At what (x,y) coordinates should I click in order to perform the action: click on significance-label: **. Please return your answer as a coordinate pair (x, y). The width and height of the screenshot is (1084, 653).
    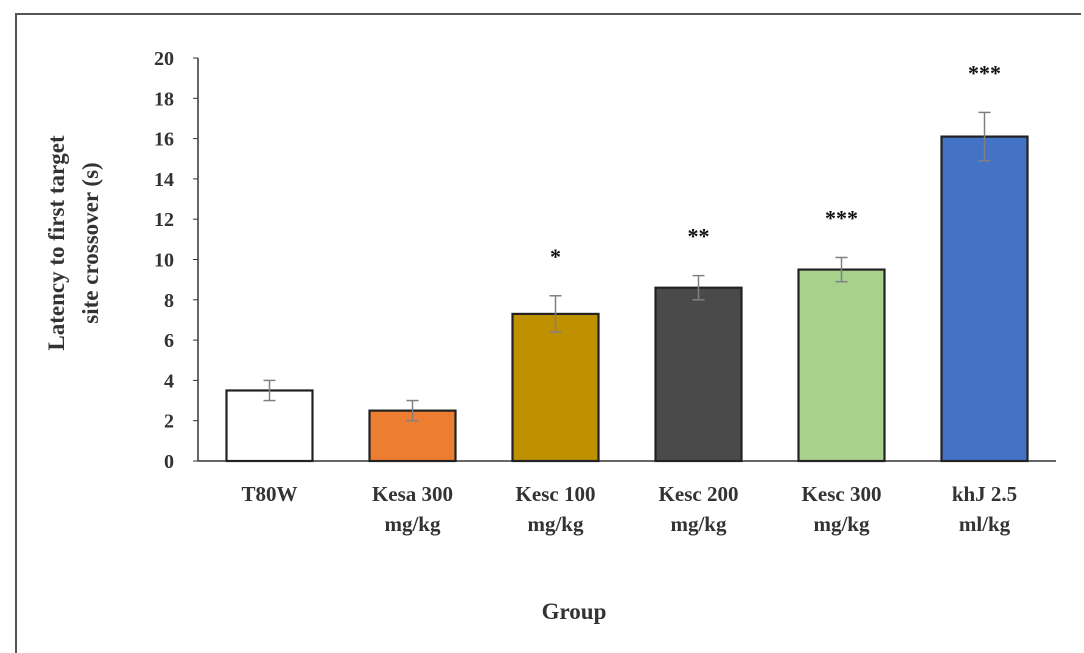
    Looking at the image, I should click on (699, 236).